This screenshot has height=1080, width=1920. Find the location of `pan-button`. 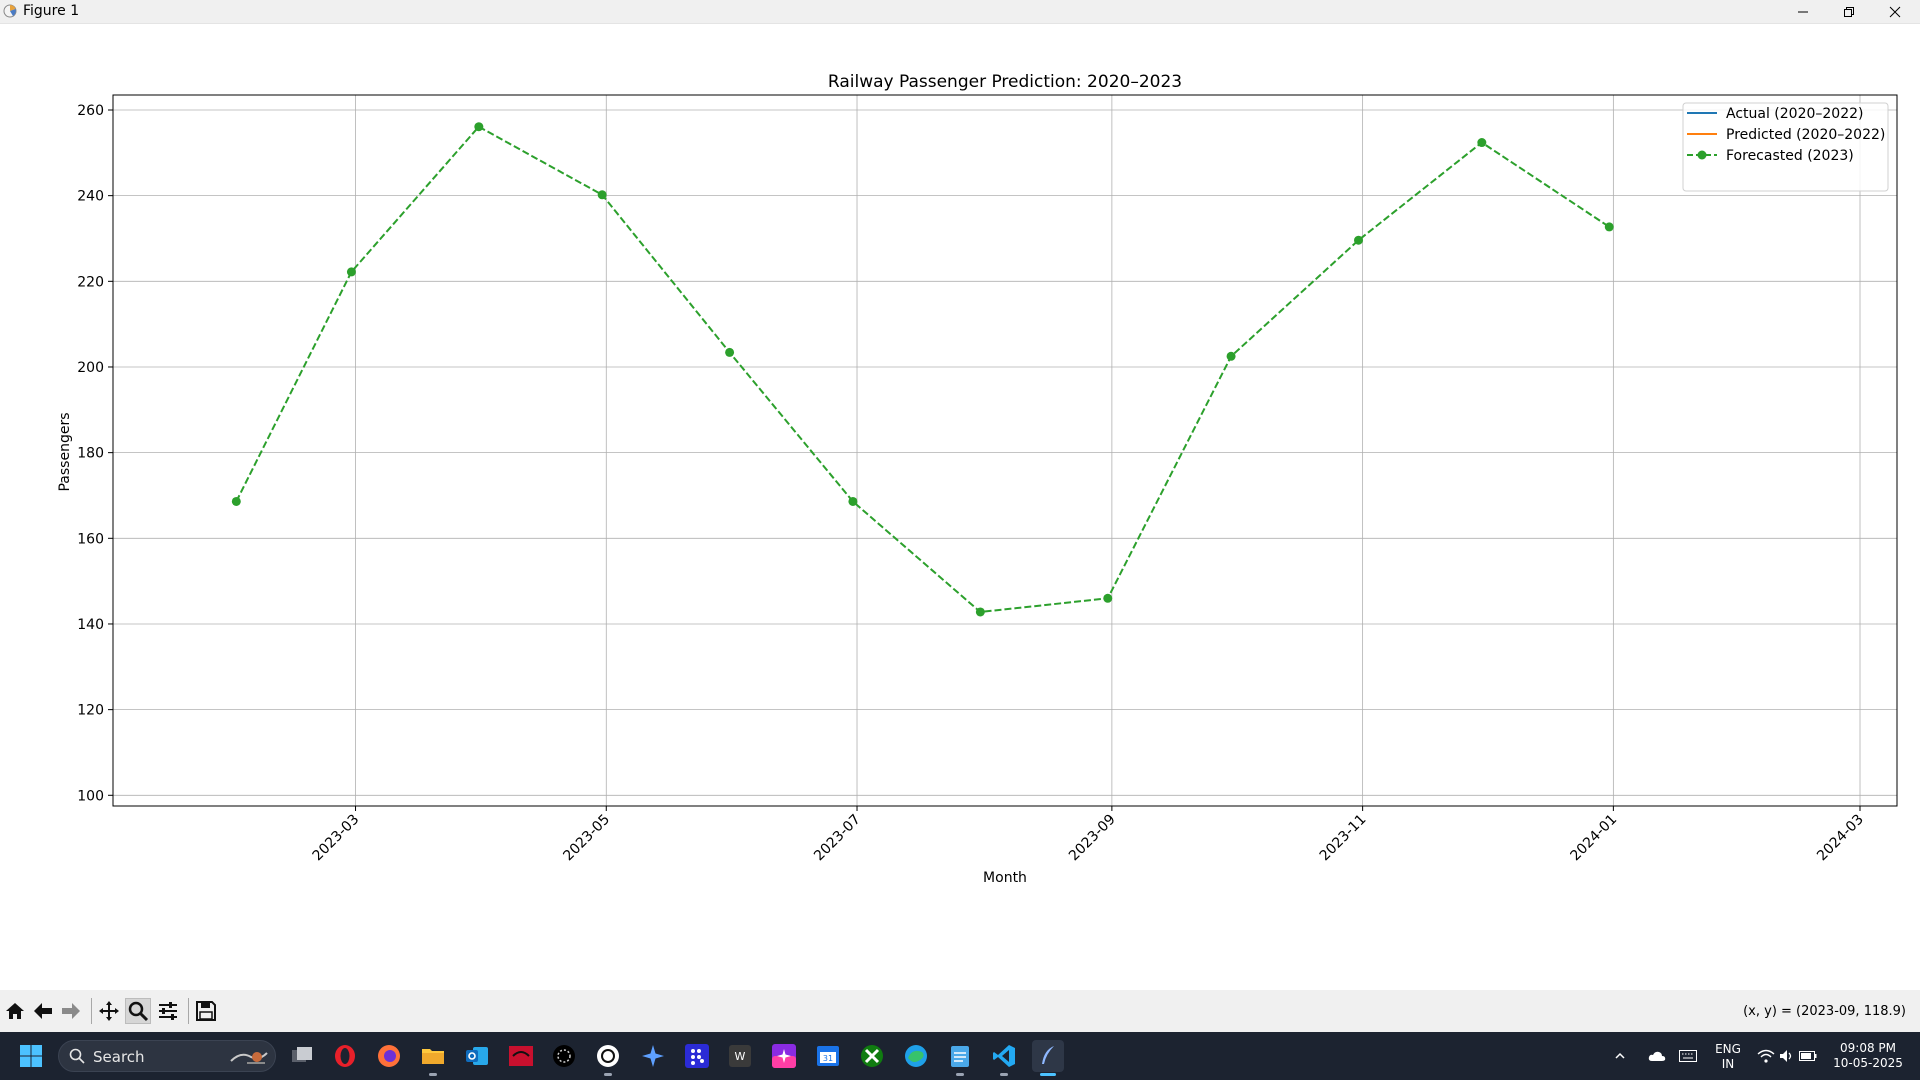

pan-button is located at coordinates (109, 1011).